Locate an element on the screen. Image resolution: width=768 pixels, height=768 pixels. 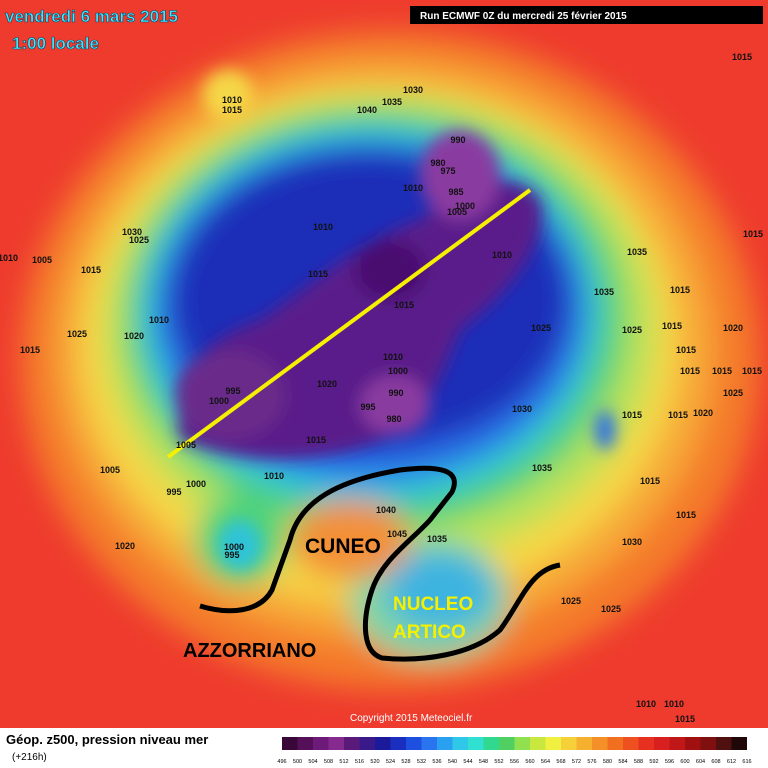
legend-label: 592 is located at coordinates (653, 762).